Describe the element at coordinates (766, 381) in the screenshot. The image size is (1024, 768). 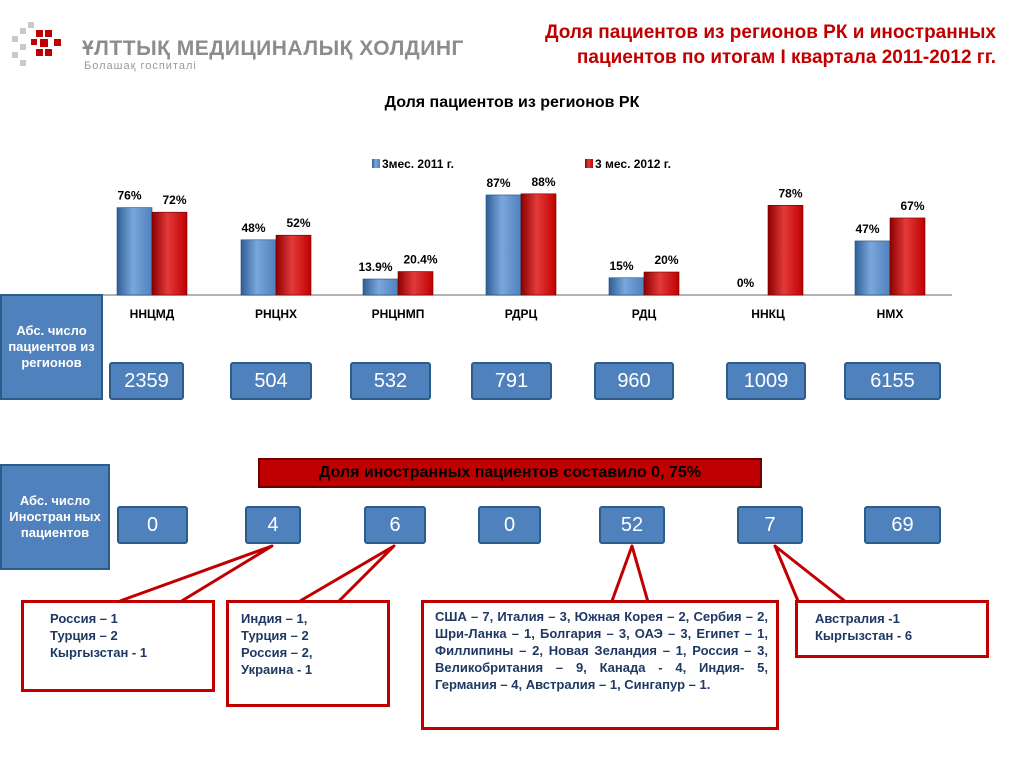
I see `regional-value-6: 1009` at that location.